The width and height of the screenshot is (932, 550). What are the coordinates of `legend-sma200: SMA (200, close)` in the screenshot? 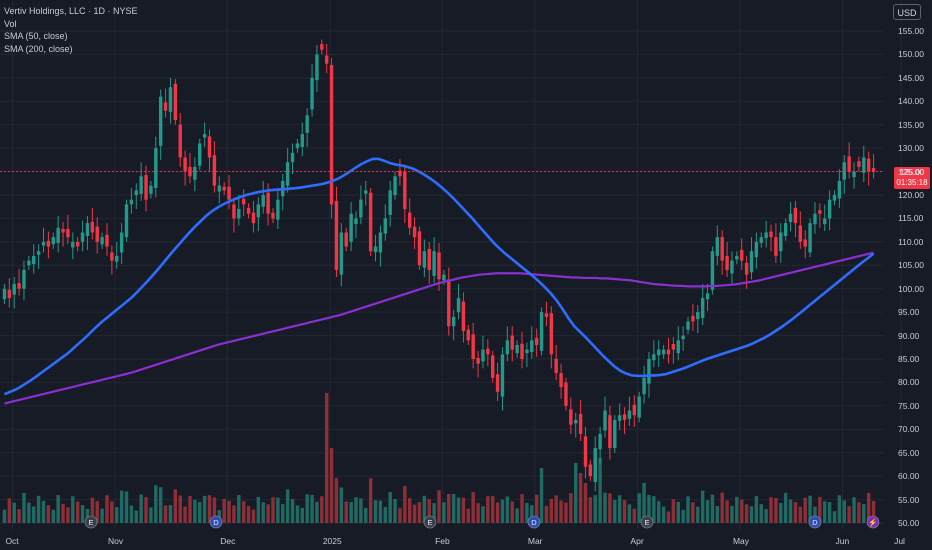 It's located at (38, 48).